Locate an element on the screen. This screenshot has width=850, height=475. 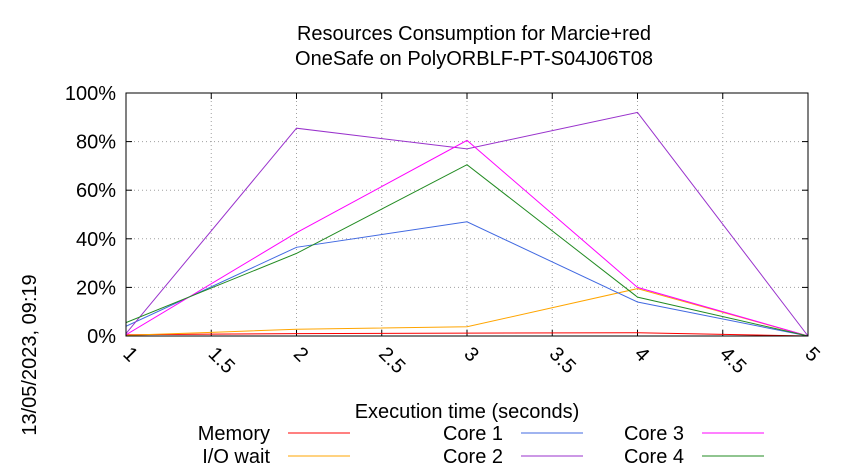
y-tick-label: 100% is located at coordinates (90, 94).